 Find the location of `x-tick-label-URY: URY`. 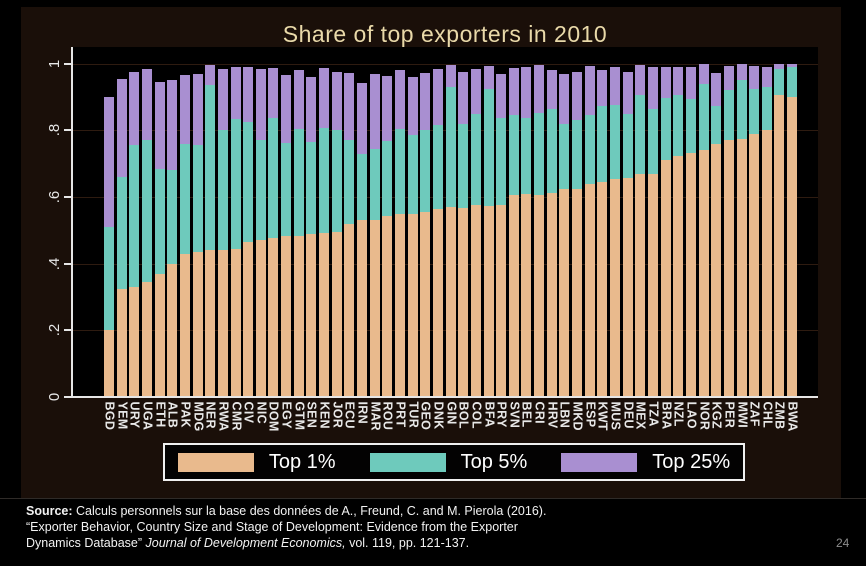

x-tick-label-URY: URY is located at coordinates (134, 415).